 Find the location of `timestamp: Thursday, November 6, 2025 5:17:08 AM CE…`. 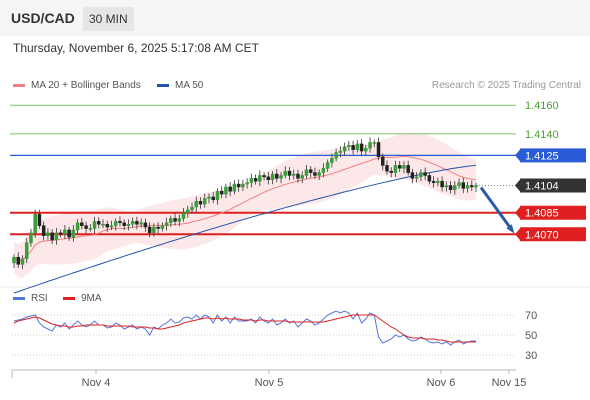

timestamp: Thursday, November 6, 2025 5:17:08 AM CE… is located at coordinates (136, 48).